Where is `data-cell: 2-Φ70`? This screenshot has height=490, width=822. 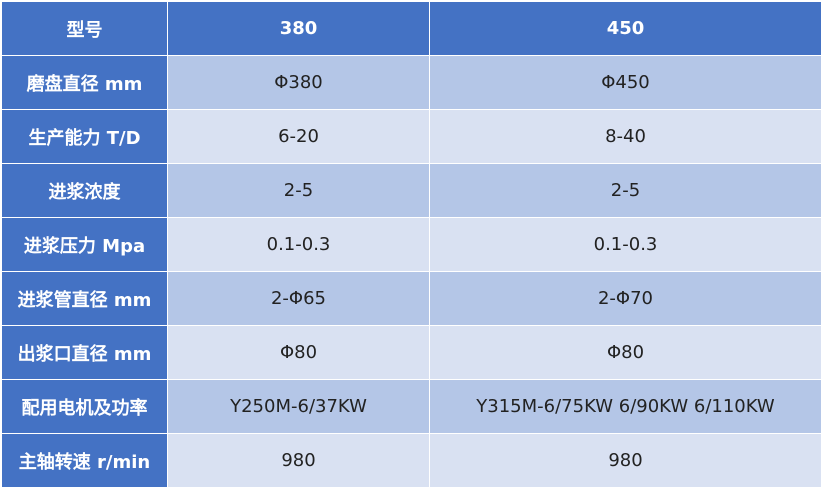 data-cell: 2-Φ70 is located at coordinates (625, 298).